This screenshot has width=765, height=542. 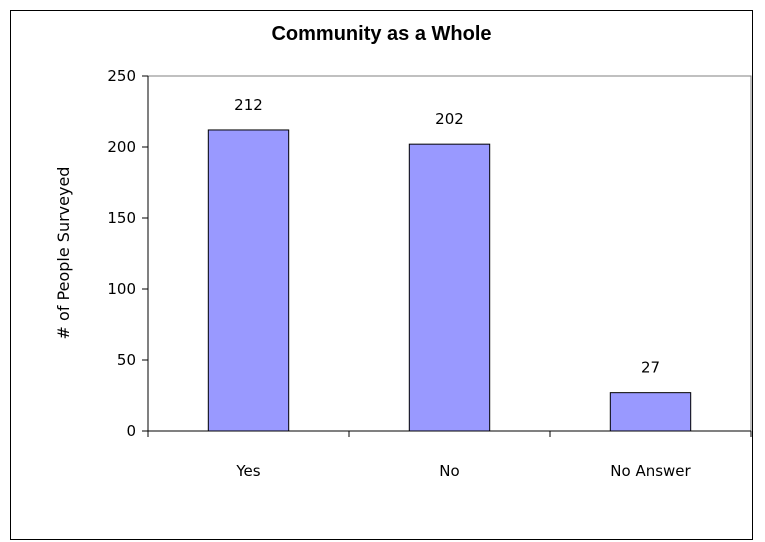 I want to click on x-tick-label: No, so click(x=449, y=471).